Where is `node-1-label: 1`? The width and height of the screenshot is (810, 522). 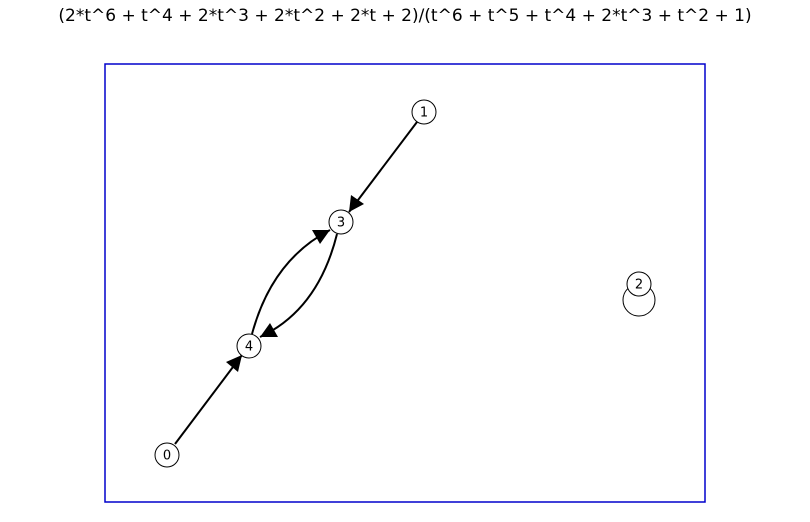 node-1-label: 1 is located at coordinates (424, 113).